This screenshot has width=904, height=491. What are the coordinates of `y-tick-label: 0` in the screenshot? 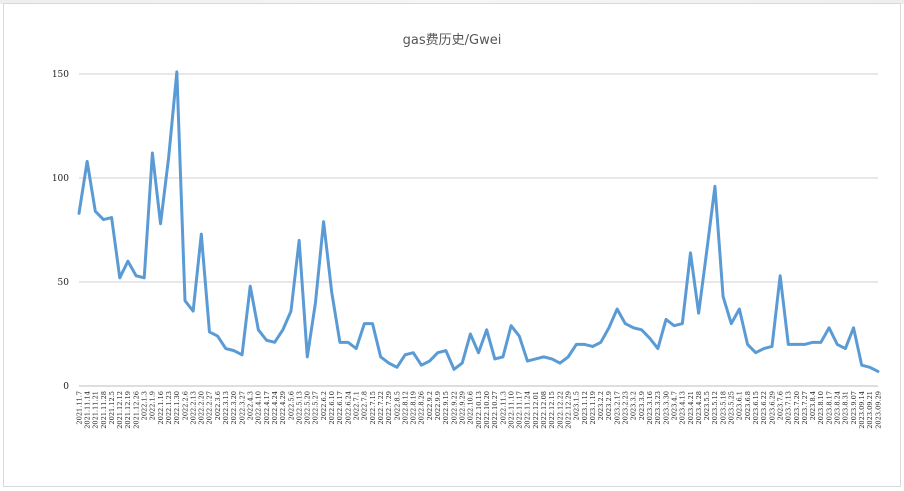 It's located at (66, 387).